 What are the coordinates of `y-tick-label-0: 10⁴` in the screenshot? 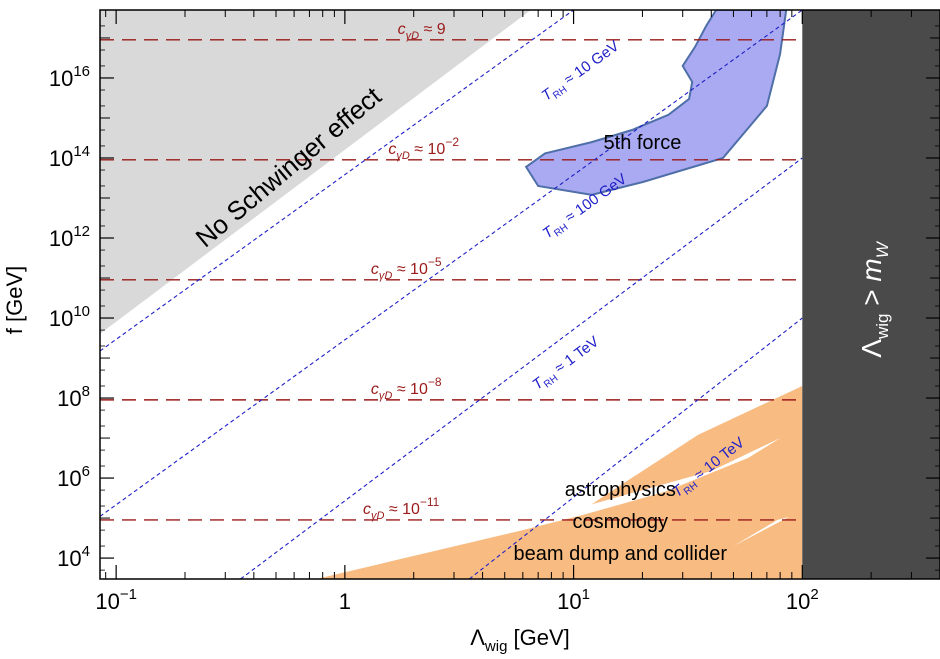 It's located at (73, 557).